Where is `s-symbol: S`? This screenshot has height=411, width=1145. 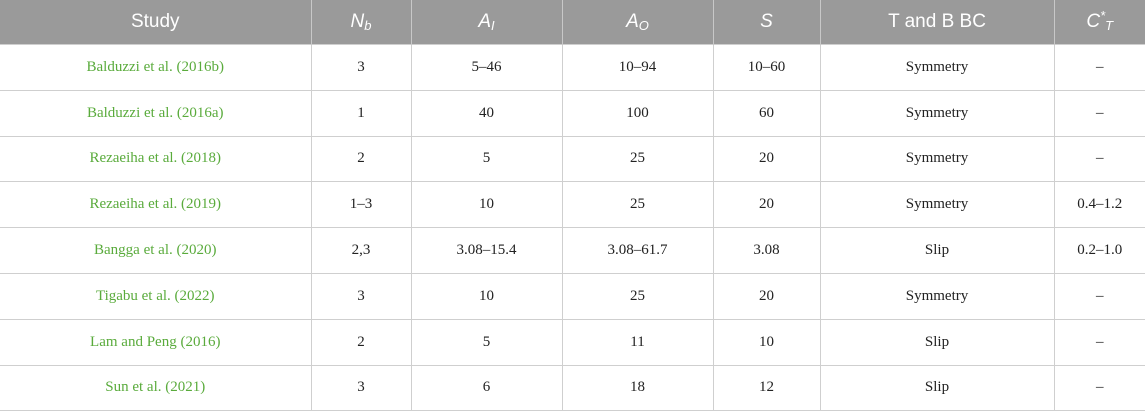 s-symbol: S is located at coordinates (766, 21).